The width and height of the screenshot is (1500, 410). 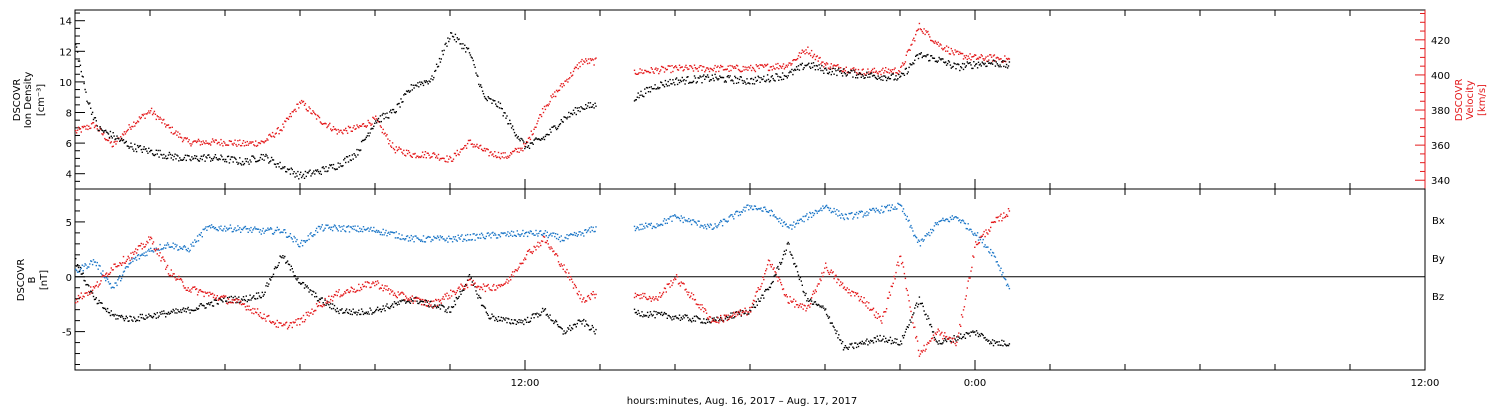 I want to click on b-label-line2: B, so click(x=32, y=279).